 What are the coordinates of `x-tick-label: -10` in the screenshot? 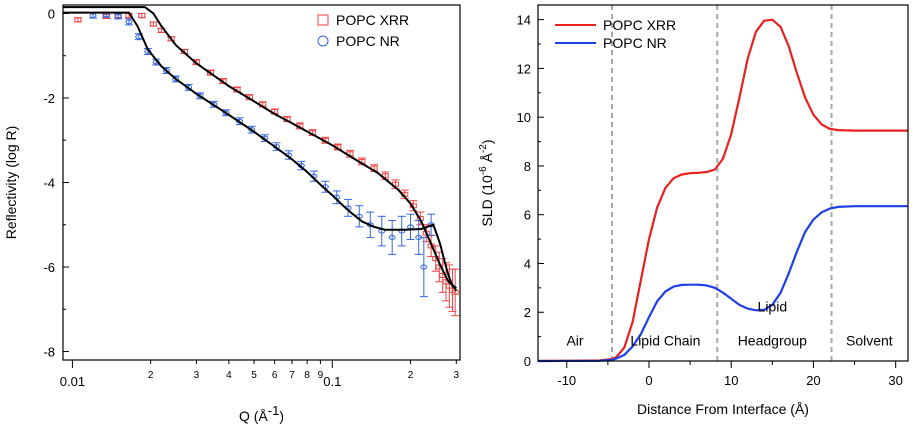 It's located at (566, 380).